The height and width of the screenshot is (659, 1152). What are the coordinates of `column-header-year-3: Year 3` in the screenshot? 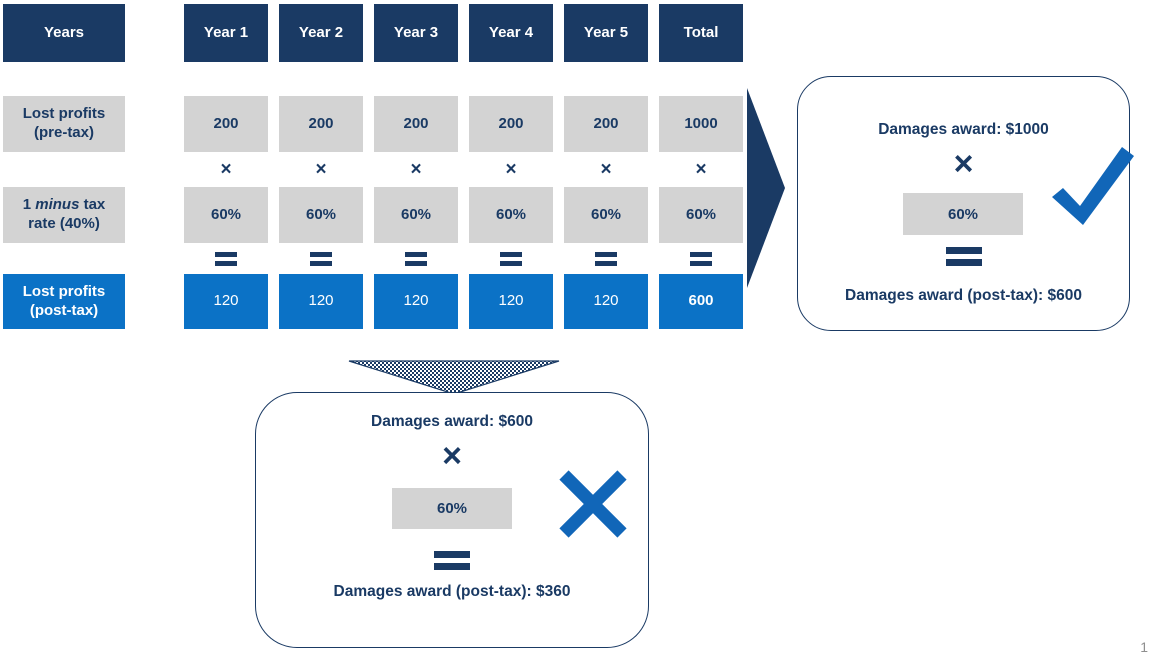 It's located at (416, 33).